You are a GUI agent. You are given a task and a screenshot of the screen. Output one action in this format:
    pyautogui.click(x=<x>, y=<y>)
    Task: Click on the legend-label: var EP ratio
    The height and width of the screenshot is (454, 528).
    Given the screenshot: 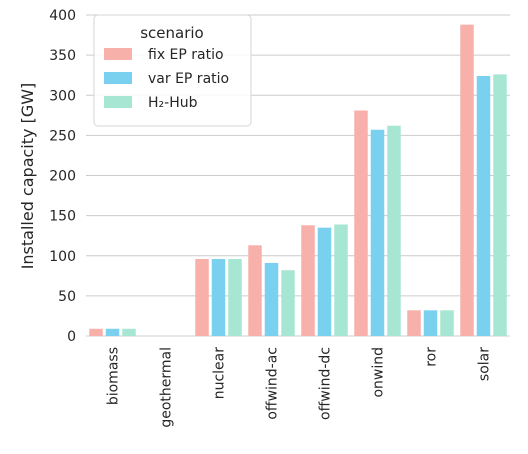 What is the action you would take?
    pyautogui.click(x=188, y=79)
    